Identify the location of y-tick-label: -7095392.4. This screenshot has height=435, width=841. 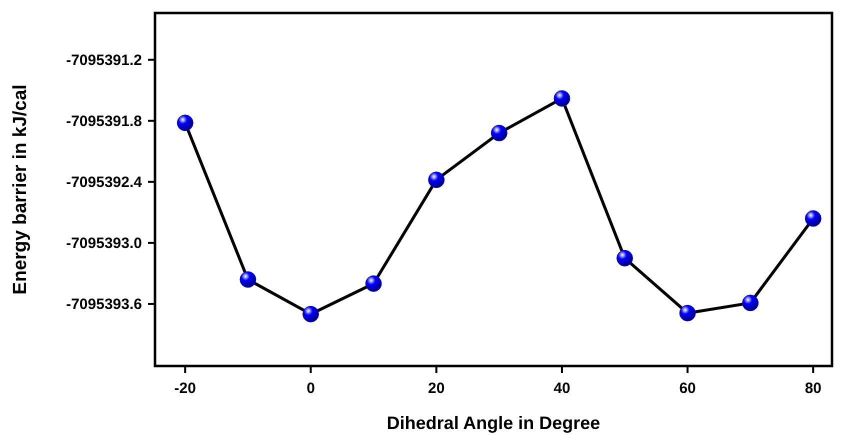
(104, 183).